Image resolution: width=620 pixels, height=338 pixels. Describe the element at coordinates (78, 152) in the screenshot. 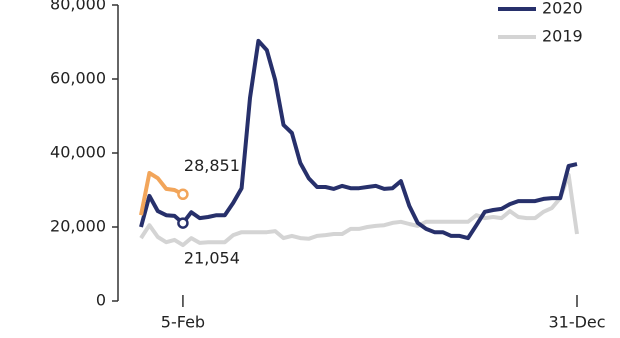

I see `y-tick-label: 40,000` at that location.